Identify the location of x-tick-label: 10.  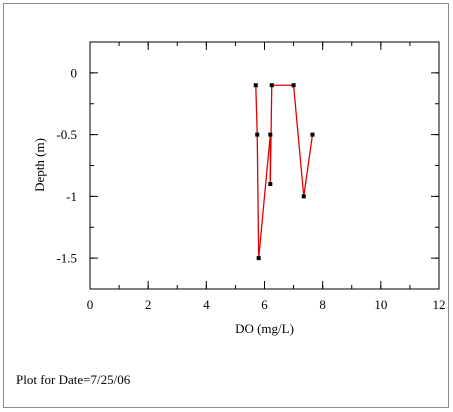
(380, 304).